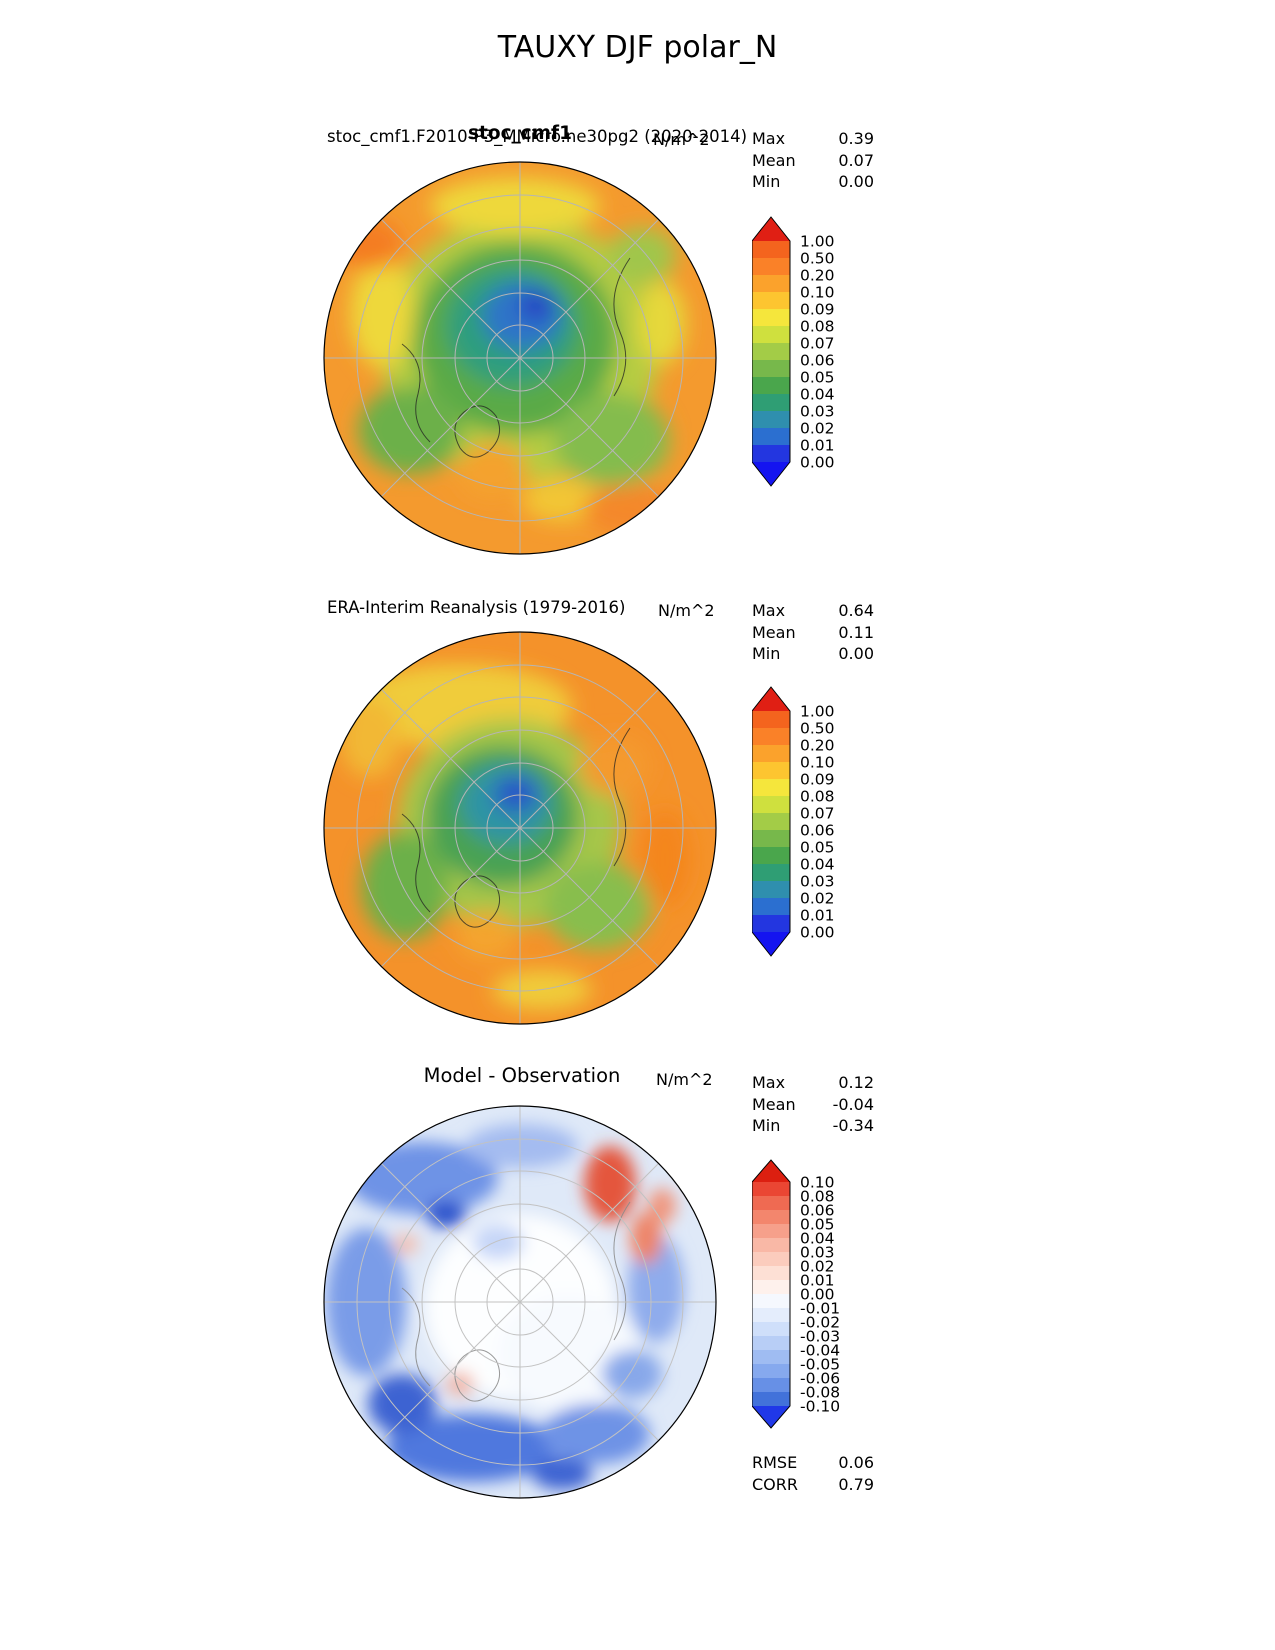  I want to click on svg-text: -0.04, so click(820, 1351).